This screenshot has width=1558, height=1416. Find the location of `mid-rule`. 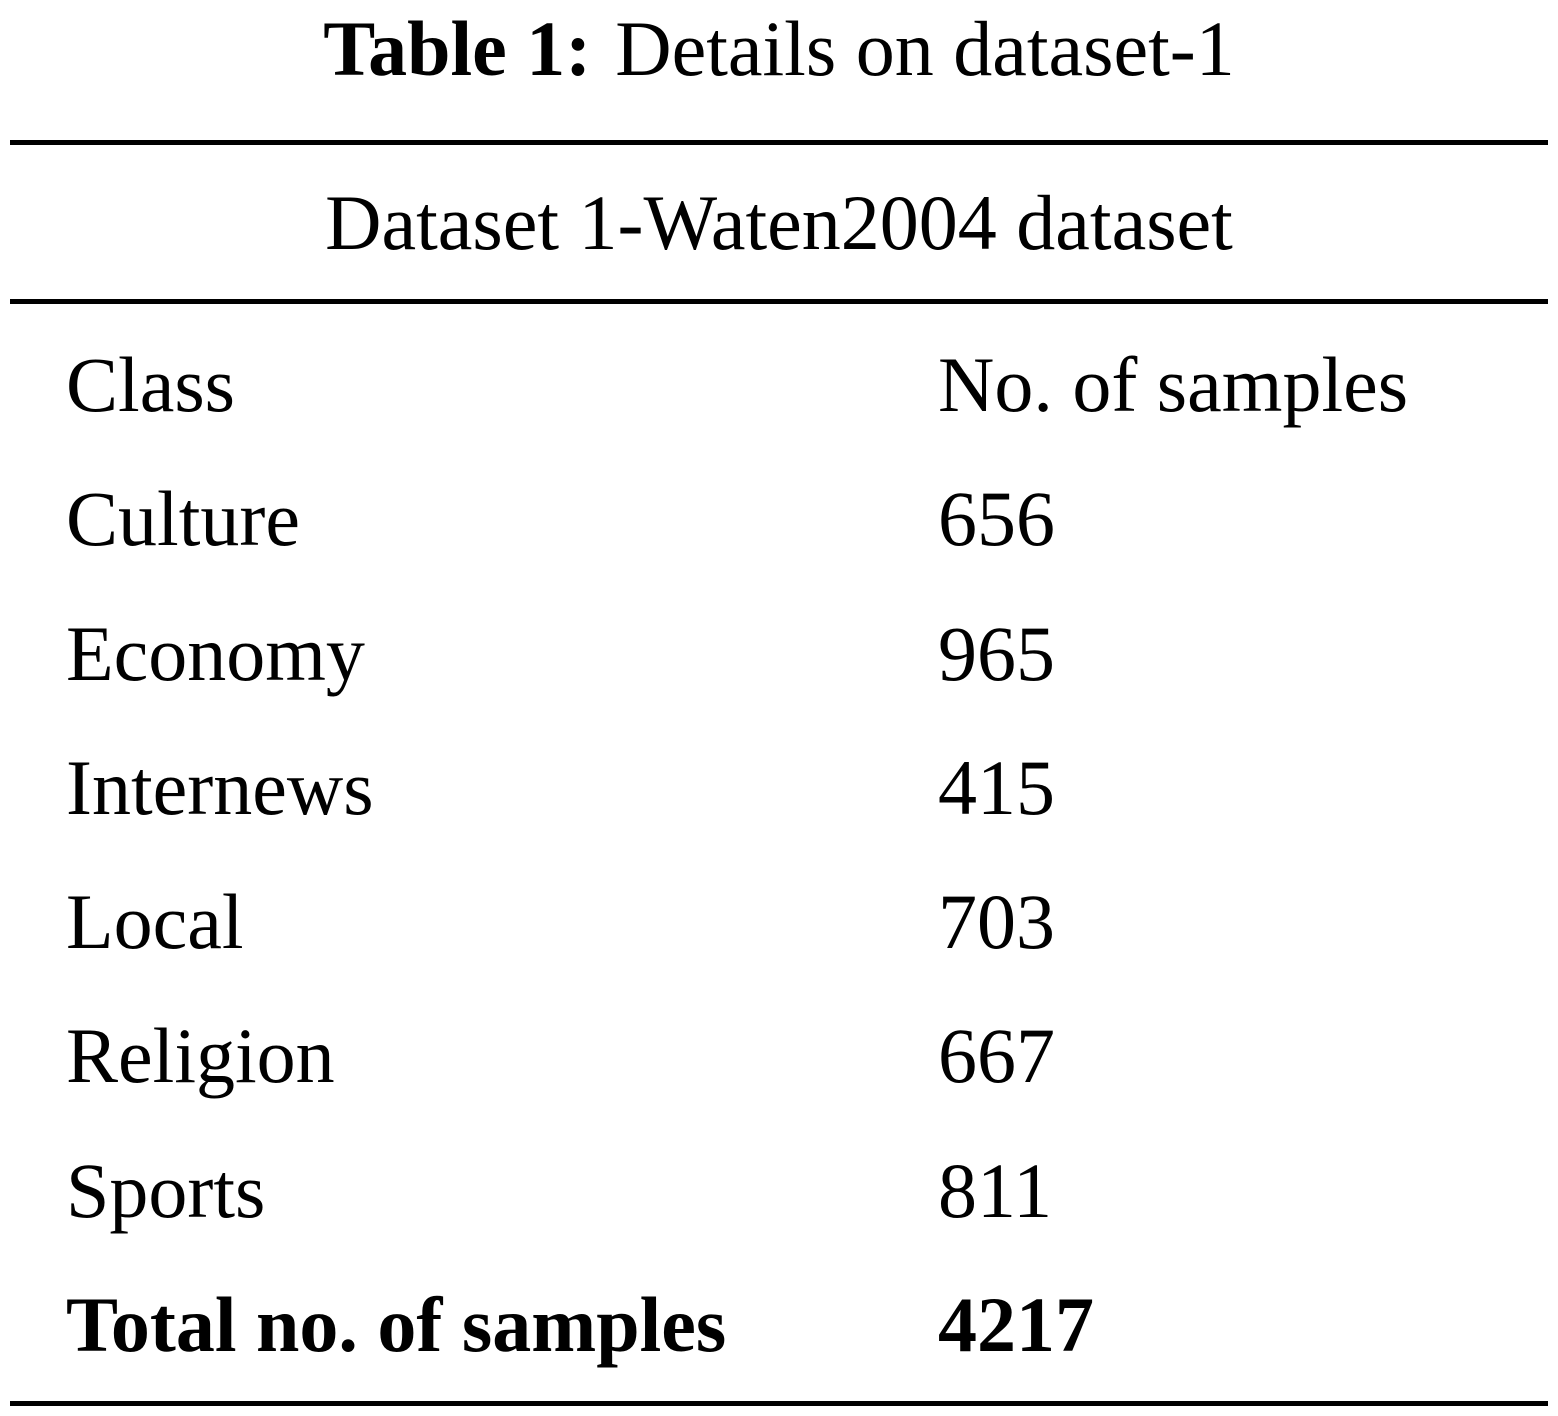

mid-rule is located at coordinates (779, 301).